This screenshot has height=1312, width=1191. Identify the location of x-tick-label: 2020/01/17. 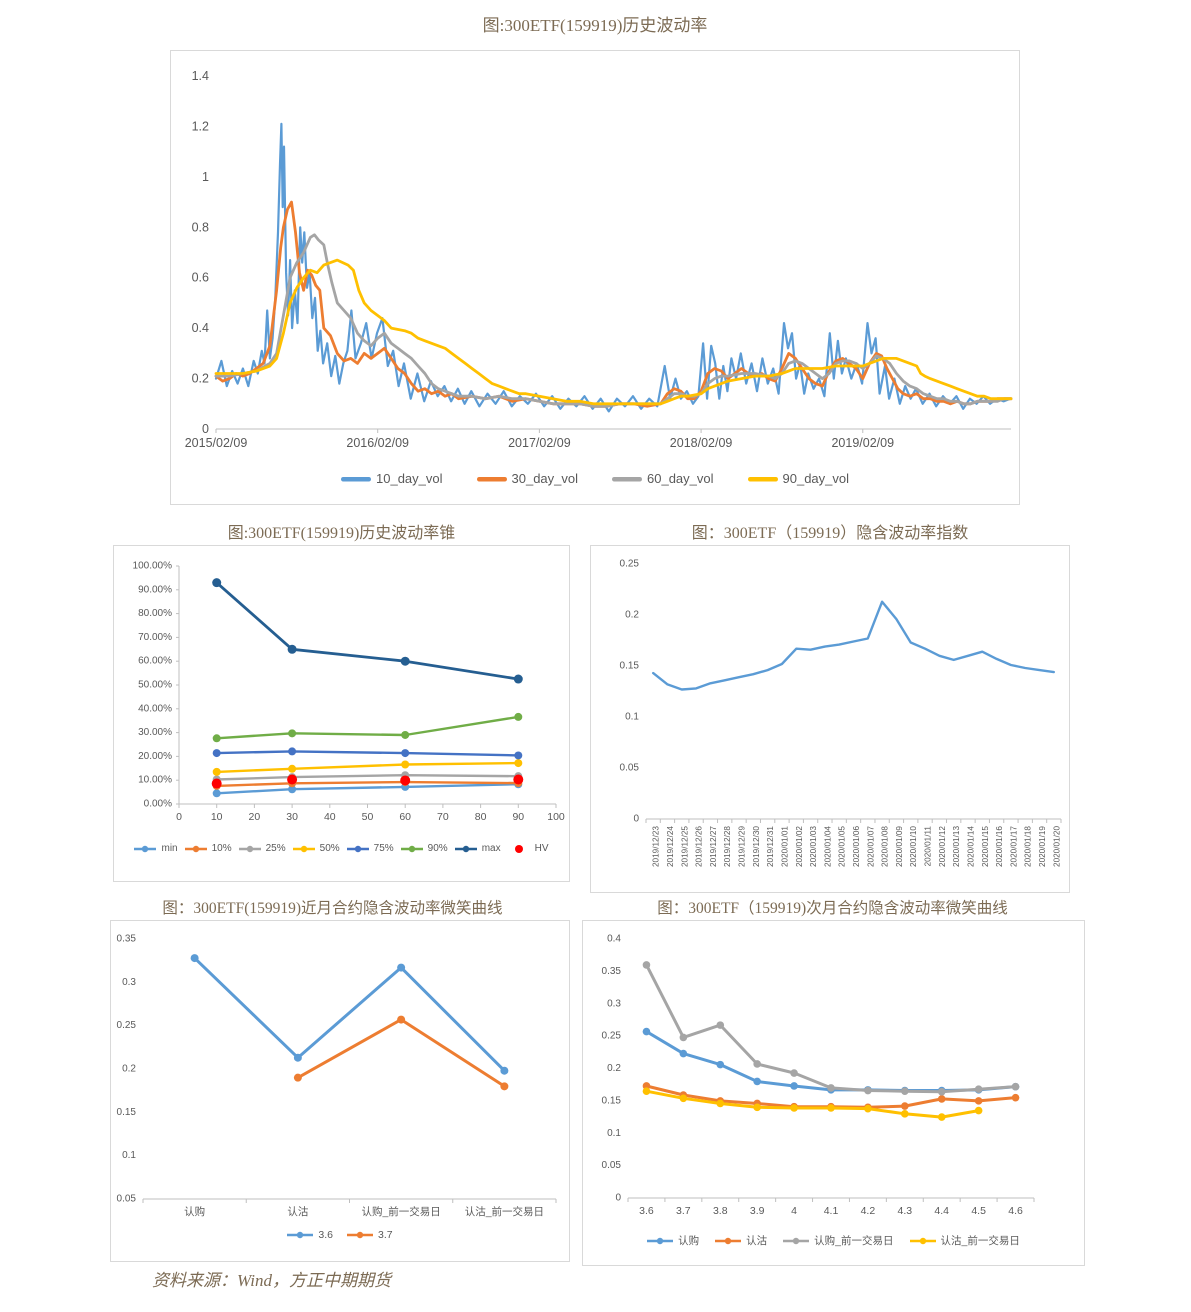
(1013, 846).